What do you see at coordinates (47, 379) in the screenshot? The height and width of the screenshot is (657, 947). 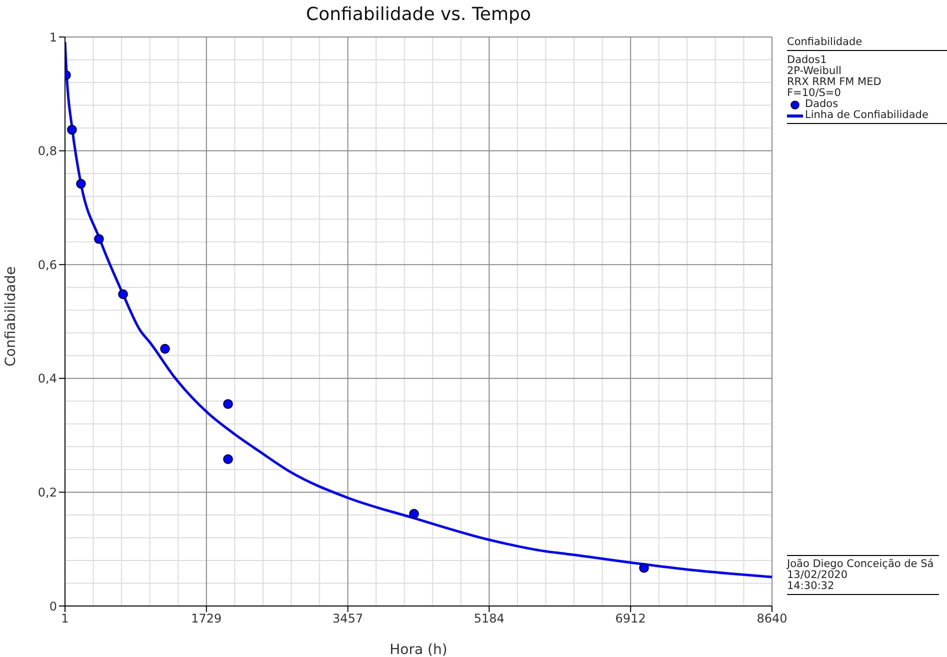 I see `y-tick-label: 0,4` at bounding box center [47, 379].